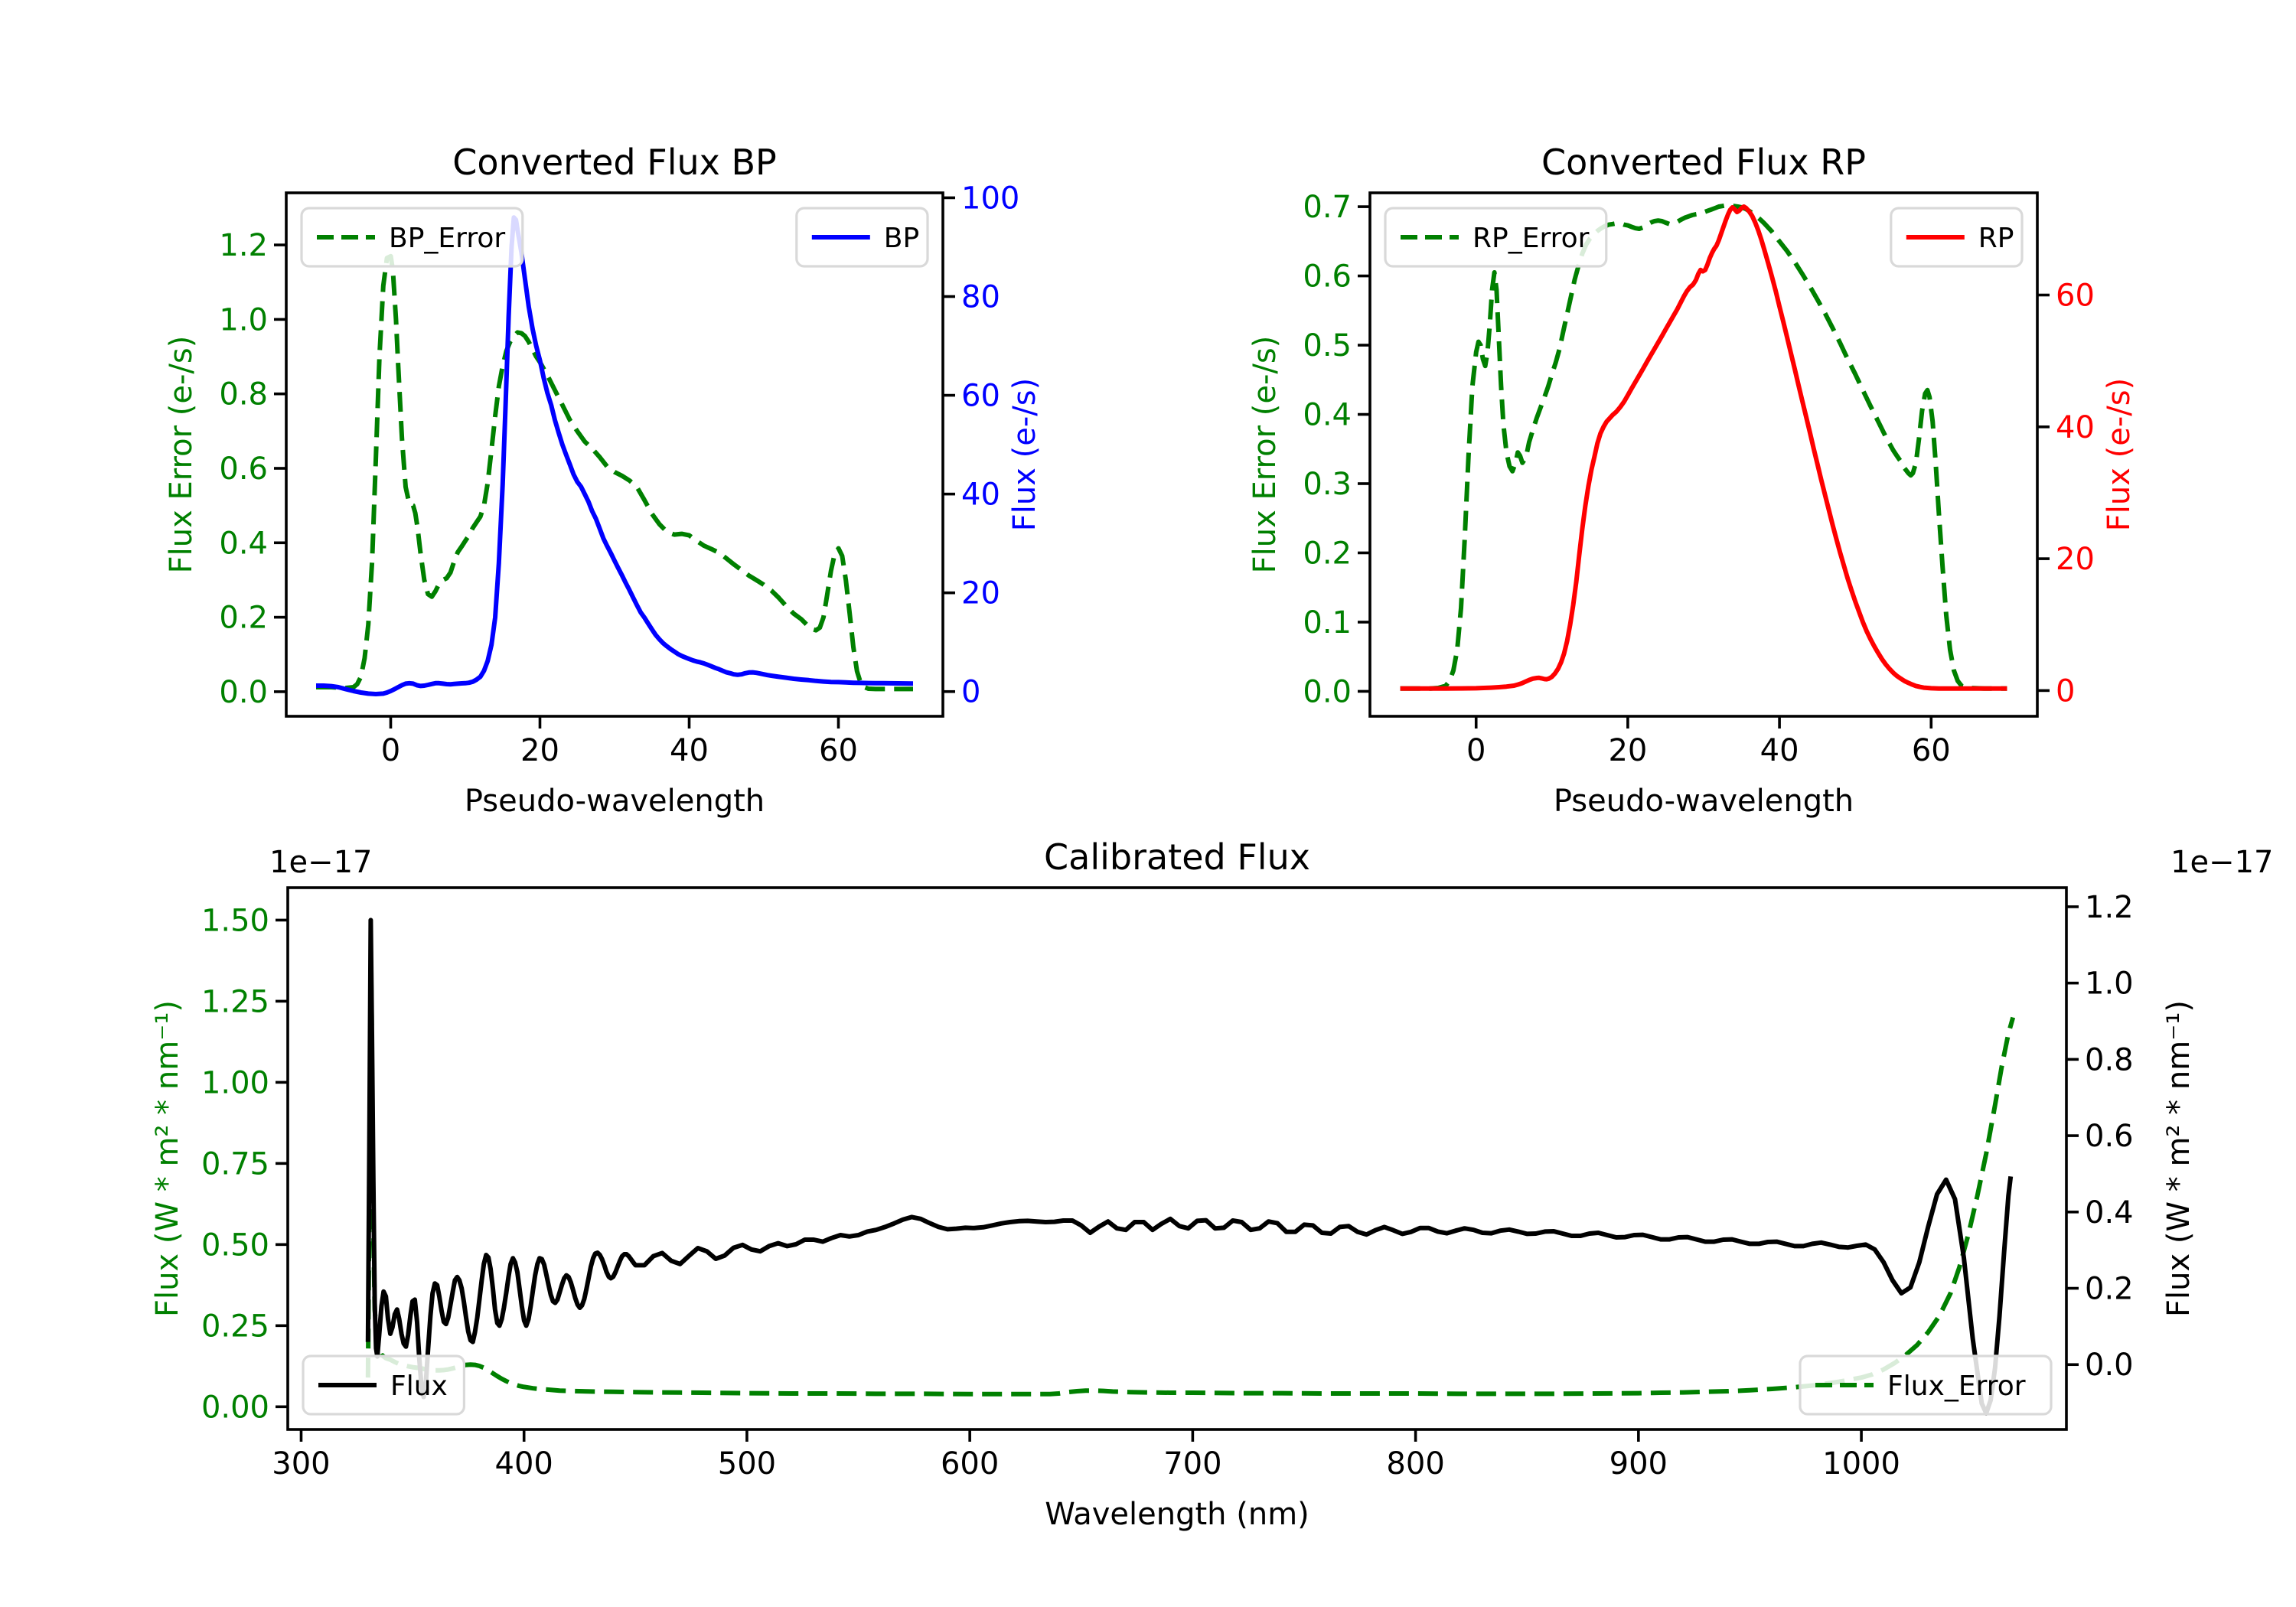 This screenshot has width=2296, height=1607. Describe the element at coordinates (235, 1326) in the screenshot. I see `left-tick-label: 0.25` at that location.